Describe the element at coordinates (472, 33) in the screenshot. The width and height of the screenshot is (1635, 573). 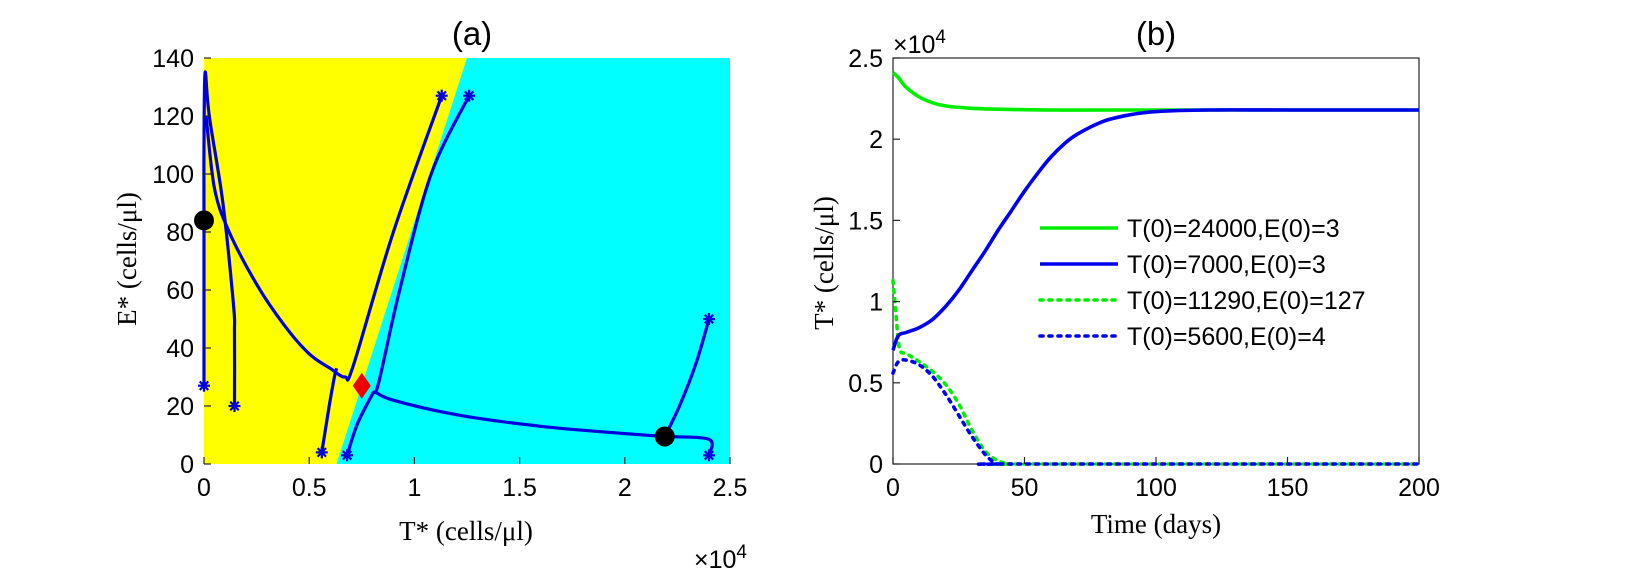
I see `panel-a-title: (a)` at that location.